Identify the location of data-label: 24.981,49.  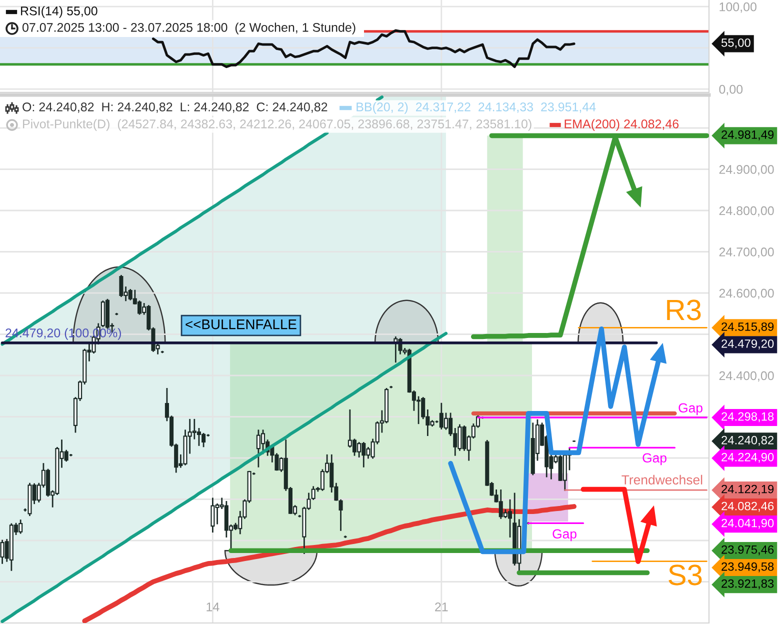
(748, 135).